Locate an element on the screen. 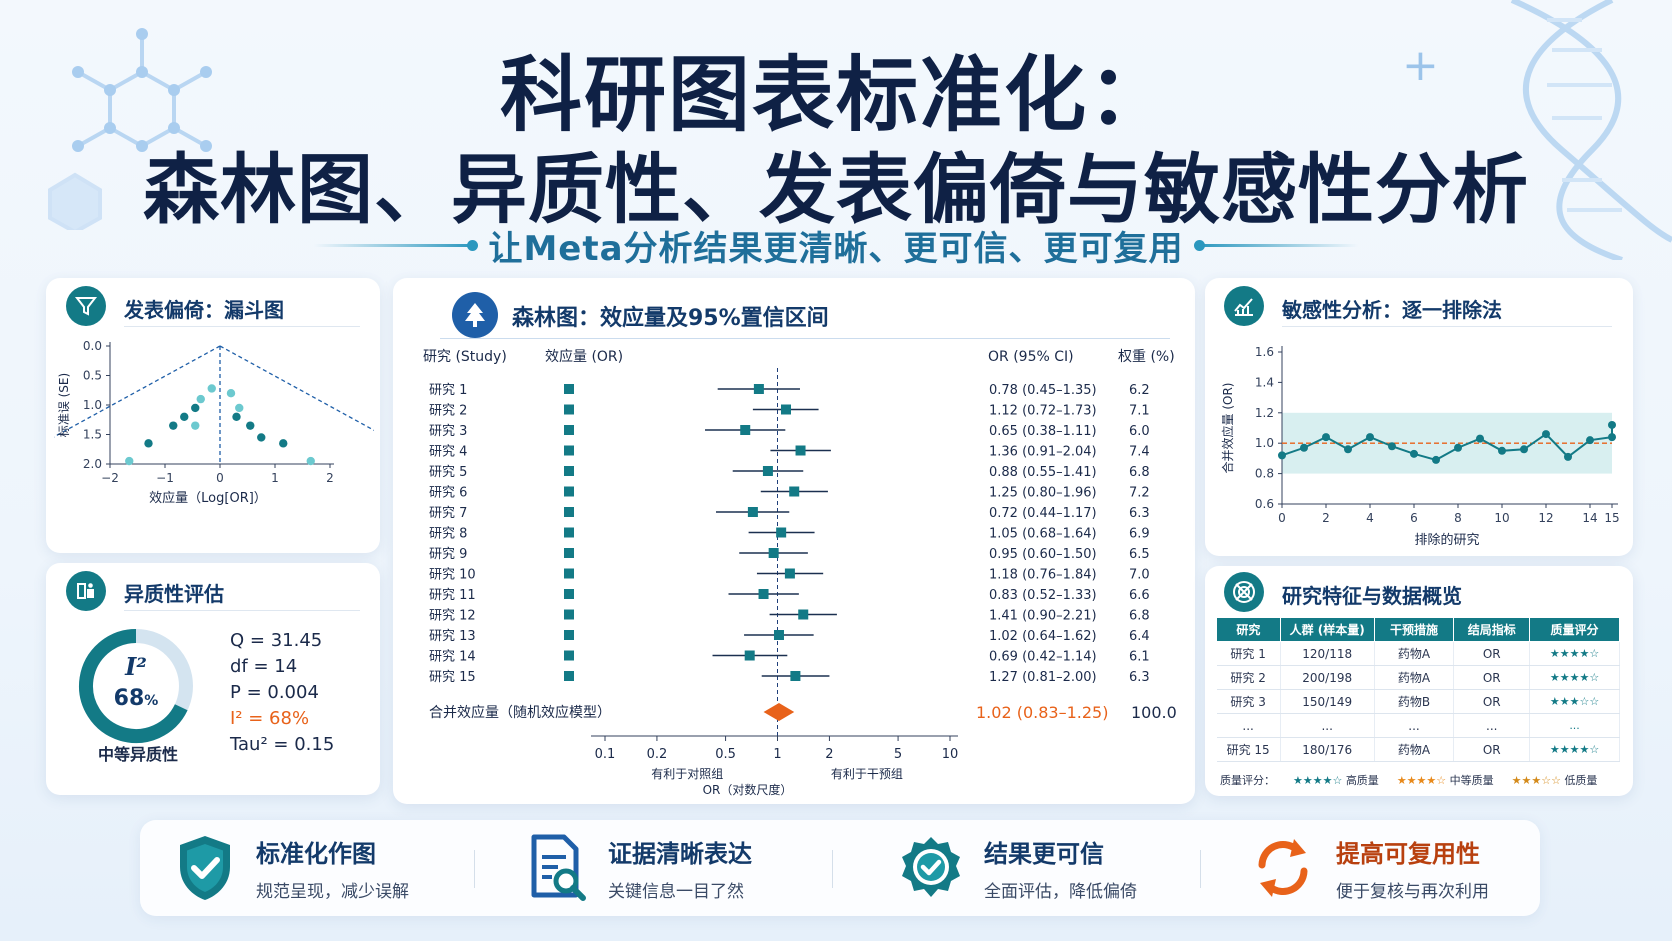 This screenshot has width=1672, height=941. study-name: 研究 1 is located at coordinates (448, 390).